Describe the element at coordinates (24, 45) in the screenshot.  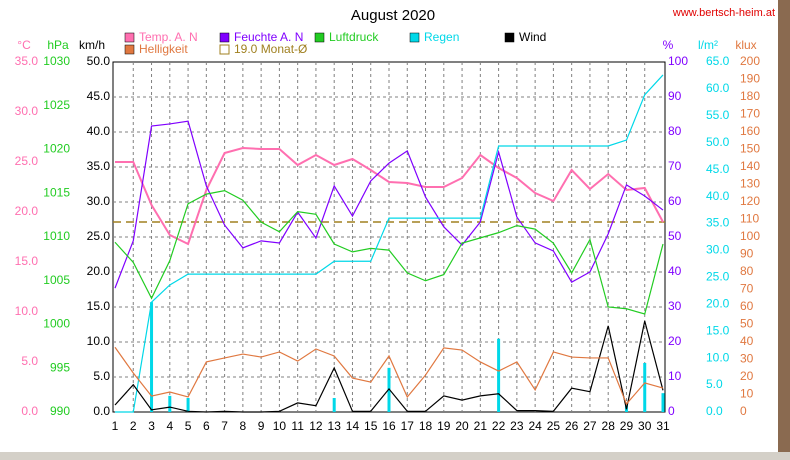
I see `axis-title: °C` at that location.